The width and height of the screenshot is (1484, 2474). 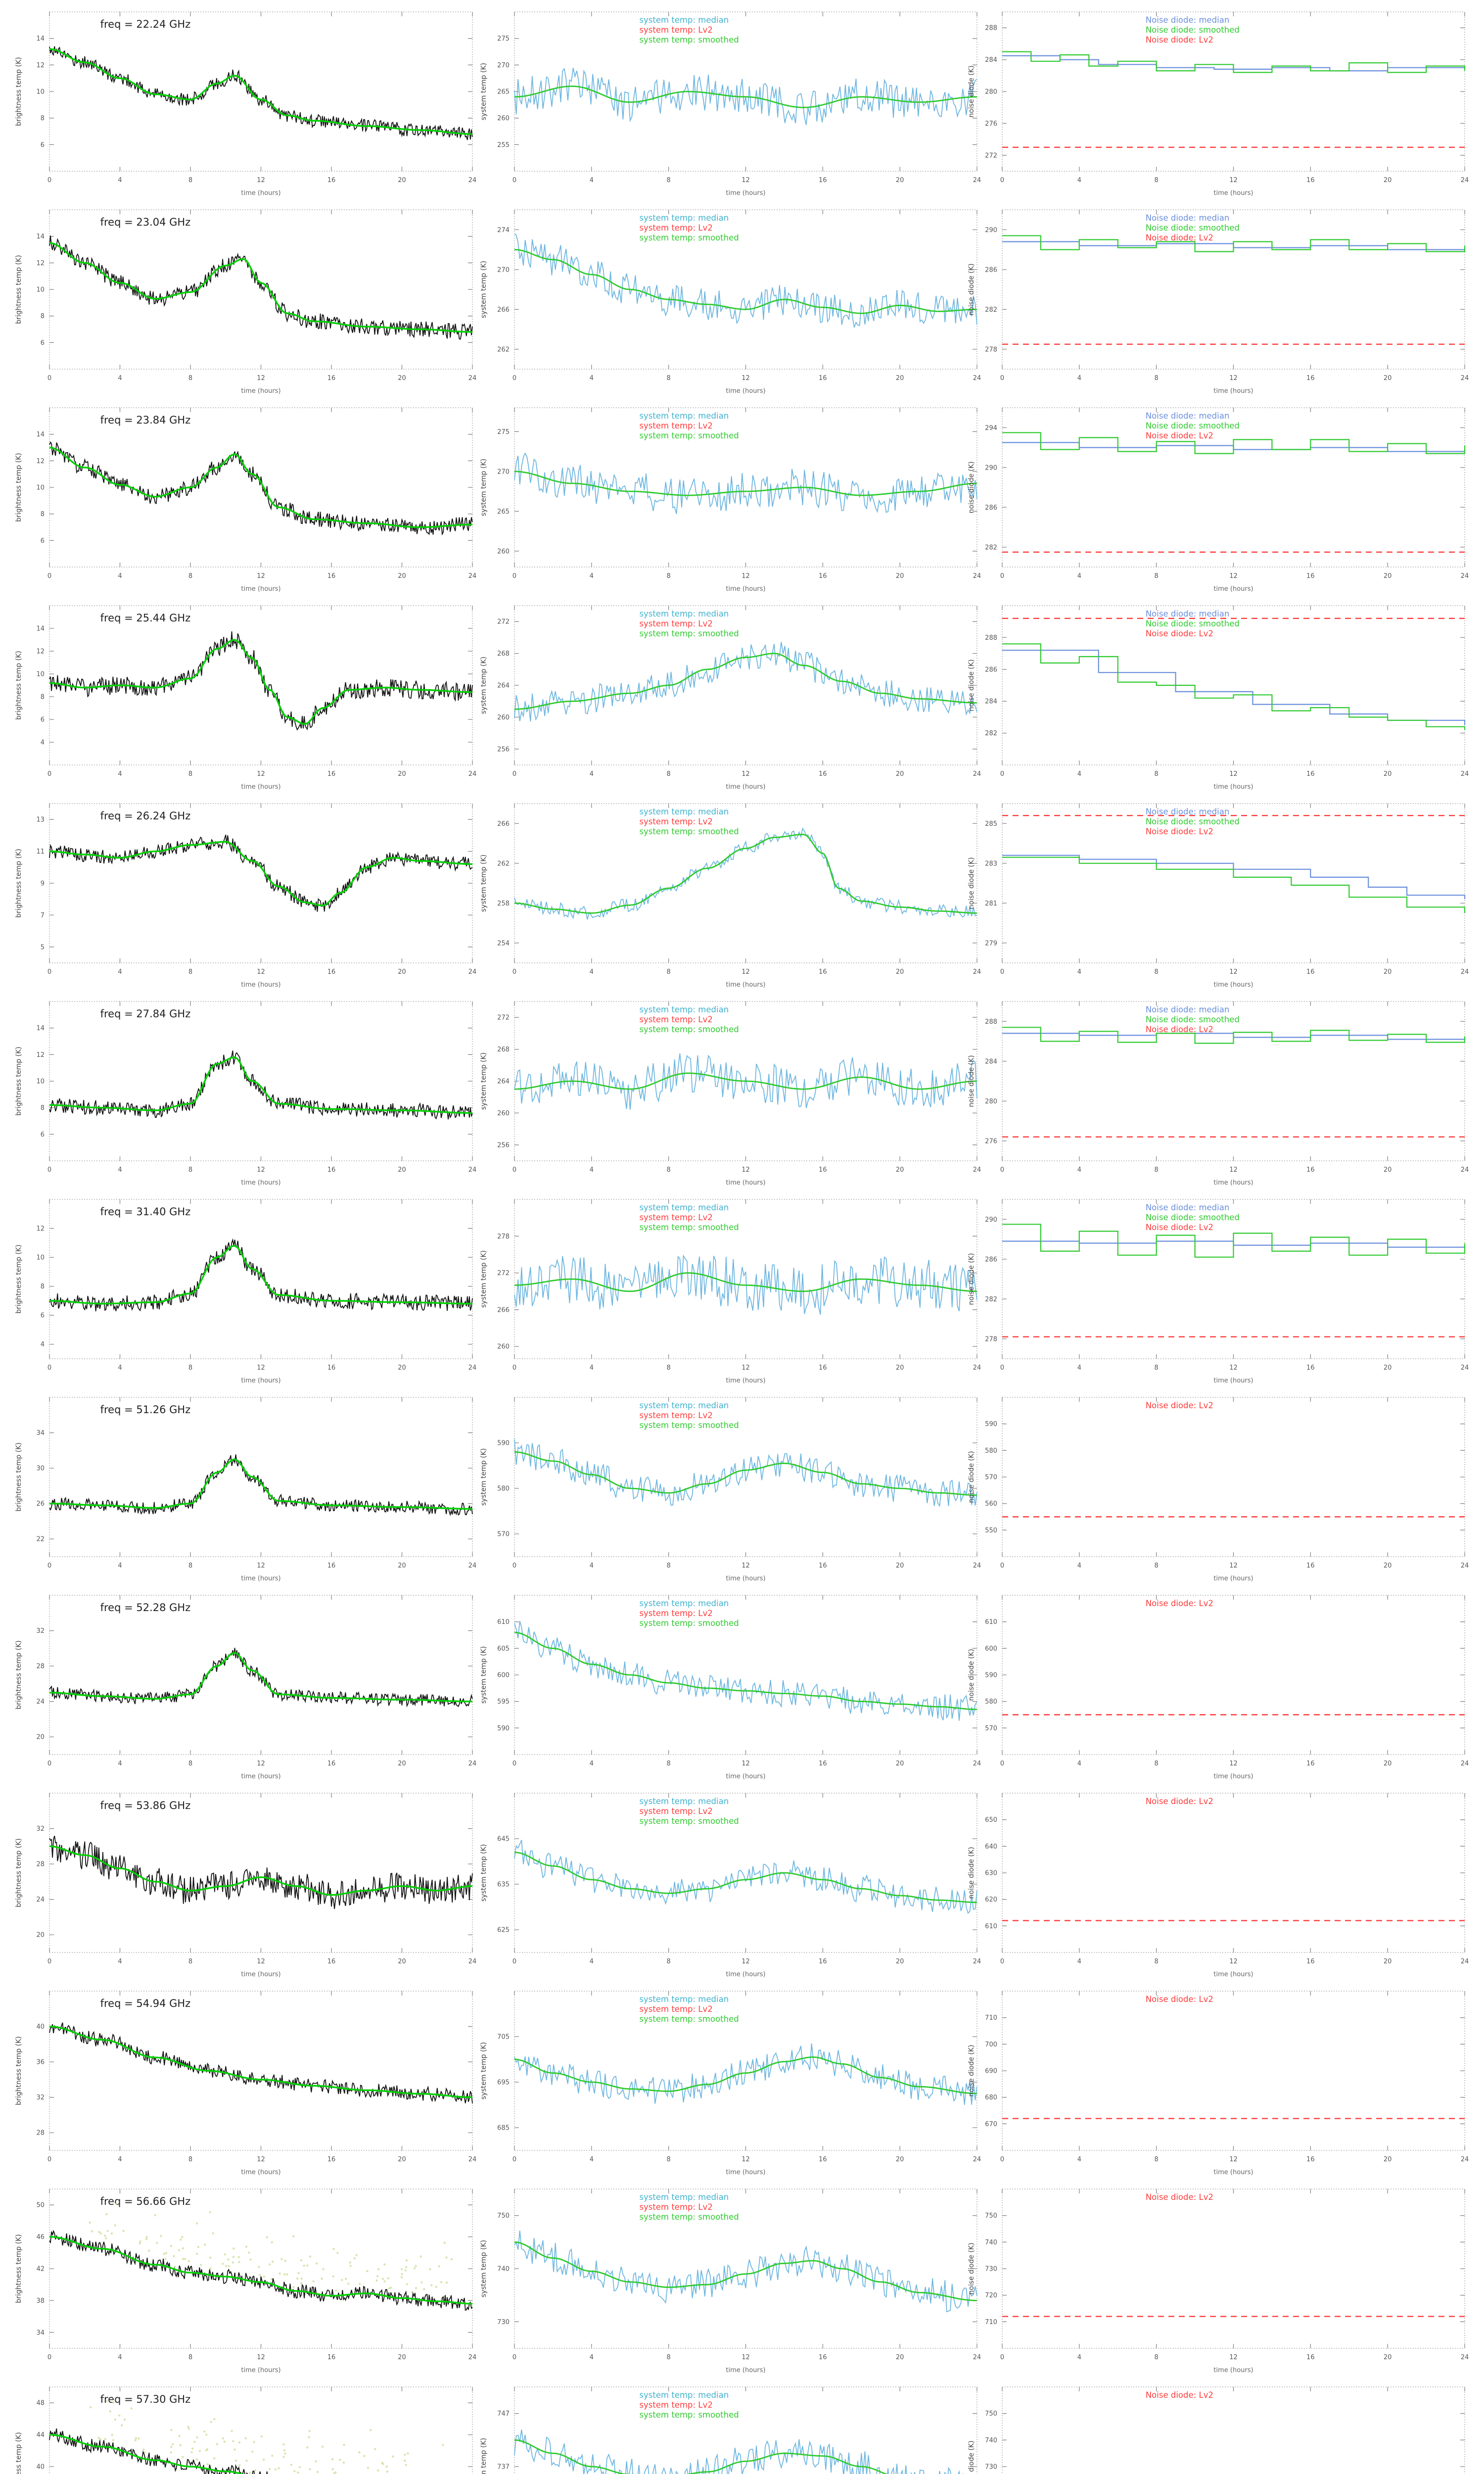 I want to click on y-axis-label: brightness temp (K), so click(x=19, y=1279).